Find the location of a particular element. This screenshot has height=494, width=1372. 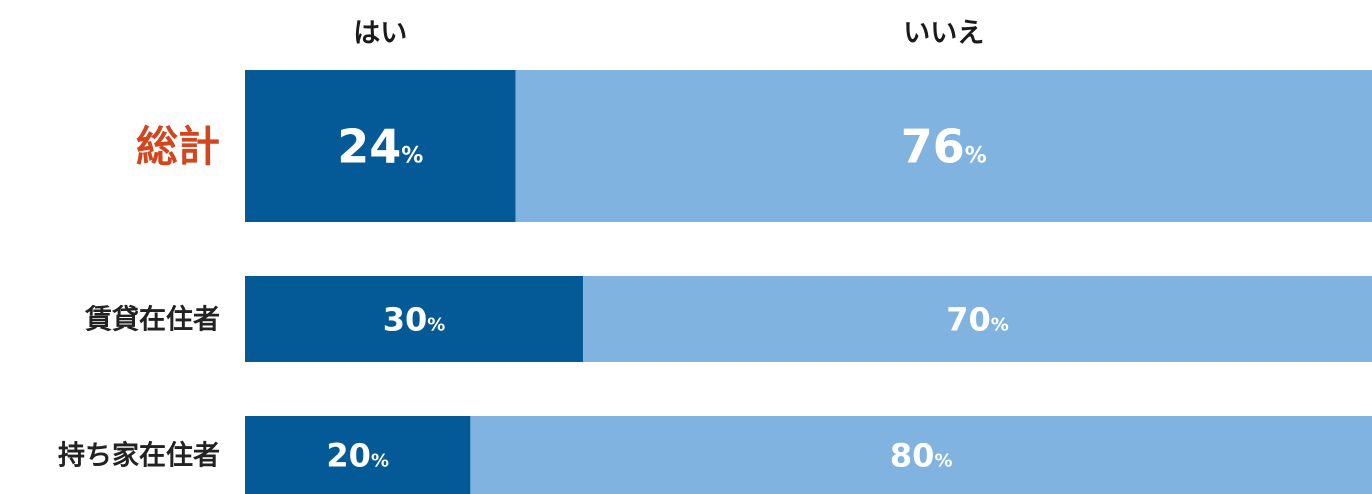

category-label-2: 持ち家在住者 is located at coordinates (139, 456).